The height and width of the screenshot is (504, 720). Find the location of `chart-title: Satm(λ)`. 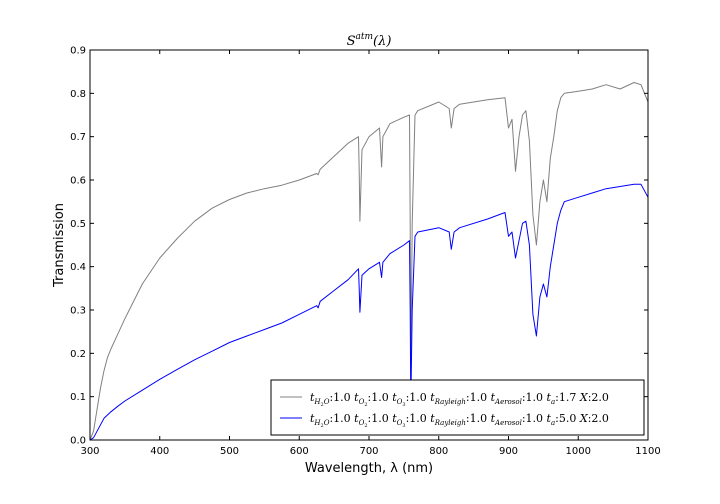

chart-title: Satm(λ) is located at coordinates (369, 40).